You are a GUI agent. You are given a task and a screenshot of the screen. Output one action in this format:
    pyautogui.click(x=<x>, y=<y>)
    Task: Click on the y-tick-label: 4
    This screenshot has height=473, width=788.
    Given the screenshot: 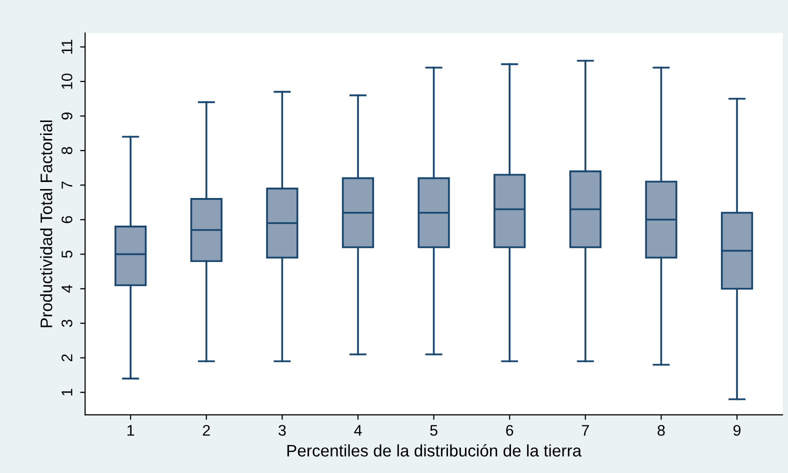 What is the action you would take?
    pyautogui.click(x=67, y=288)
    